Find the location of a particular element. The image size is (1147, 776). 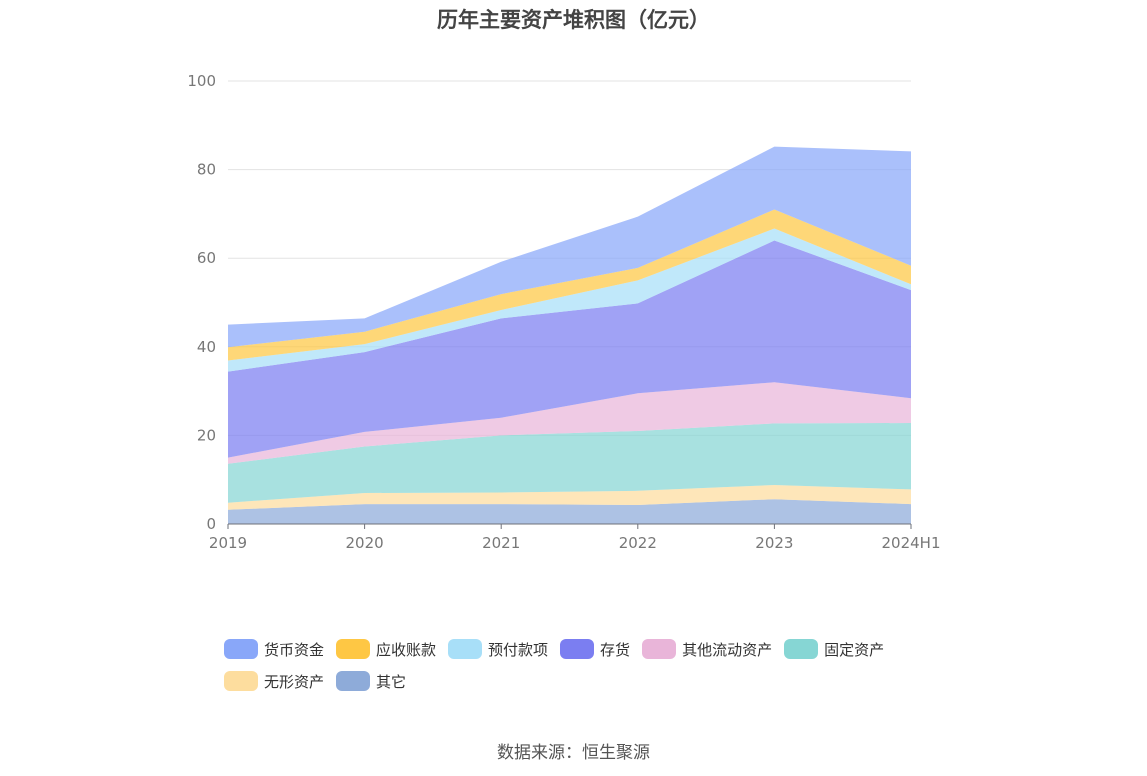

legend-item: 其他流动资产 is located at coordinates (707, 649).